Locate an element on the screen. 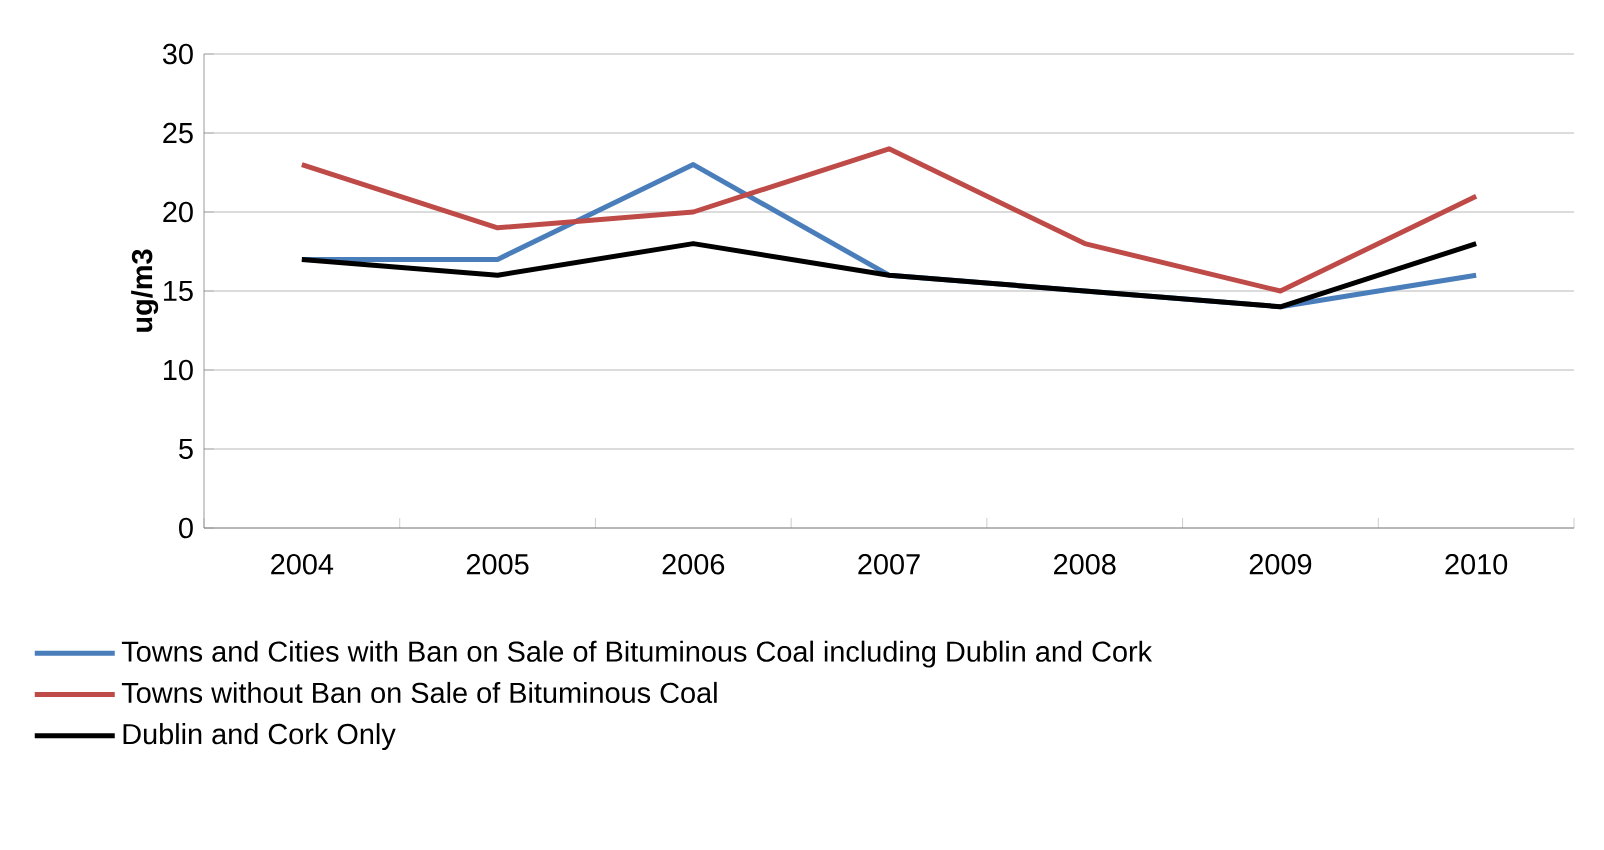  y-tick-label: 5 is located at coordinates (186, 449).